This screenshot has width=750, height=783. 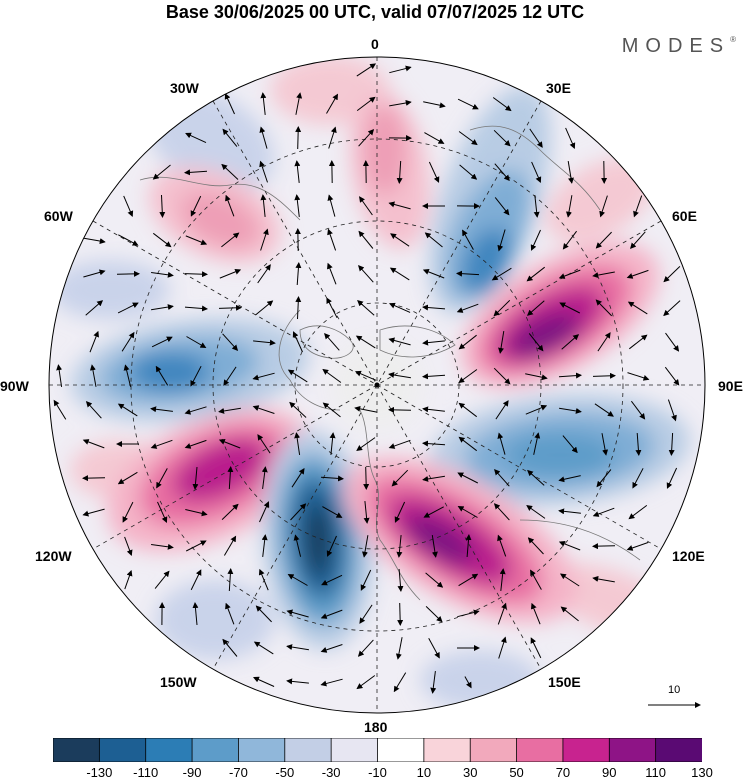 What do you see at coordinates (375, 44) in the screenshot?
I see `lon-label-0: 0` at bounding box center [375, 44].